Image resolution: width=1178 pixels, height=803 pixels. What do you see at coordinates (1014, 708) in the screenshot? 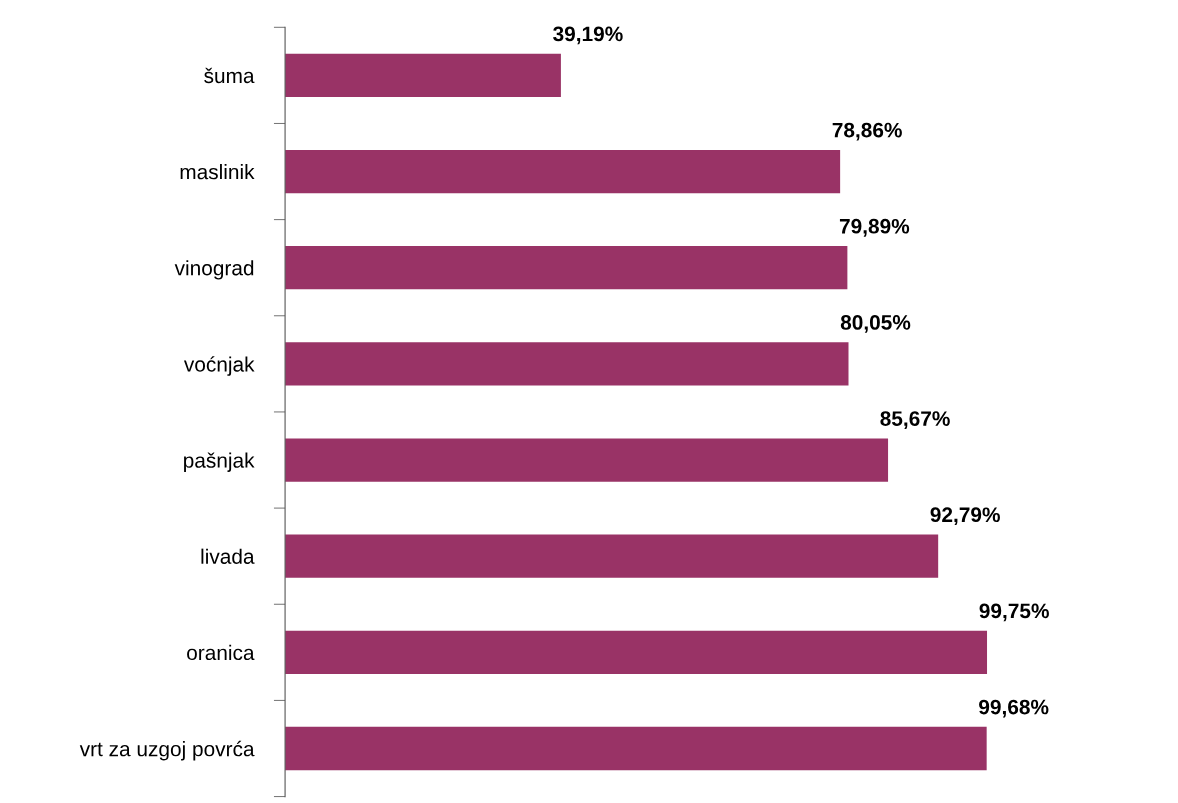
I see `data-label: 99,68%` at bounding box center [1014, 708].